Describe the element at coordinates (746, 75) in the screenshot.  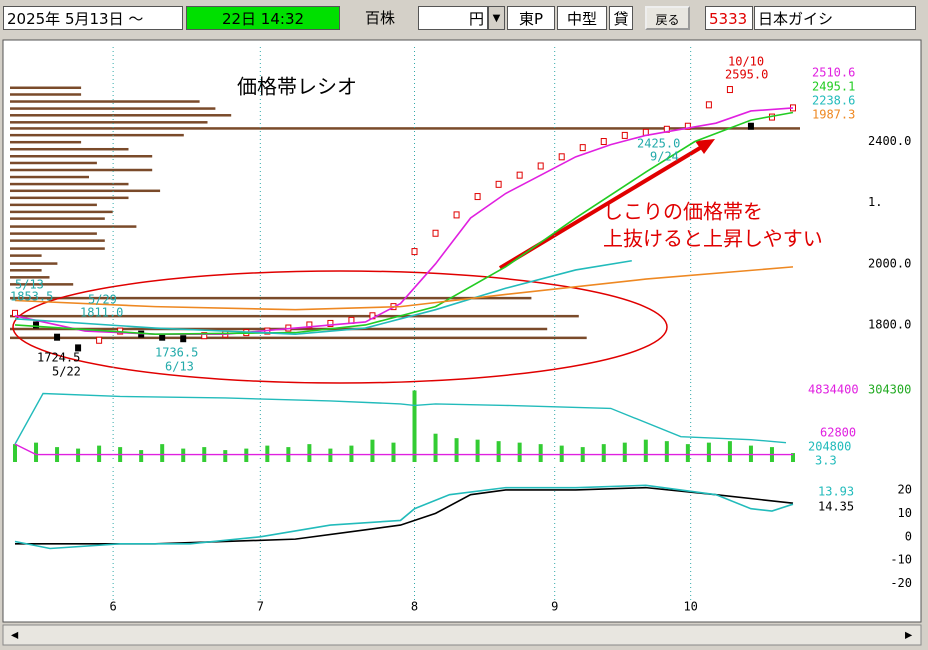
I see `annotation: 2595.0` at that location.